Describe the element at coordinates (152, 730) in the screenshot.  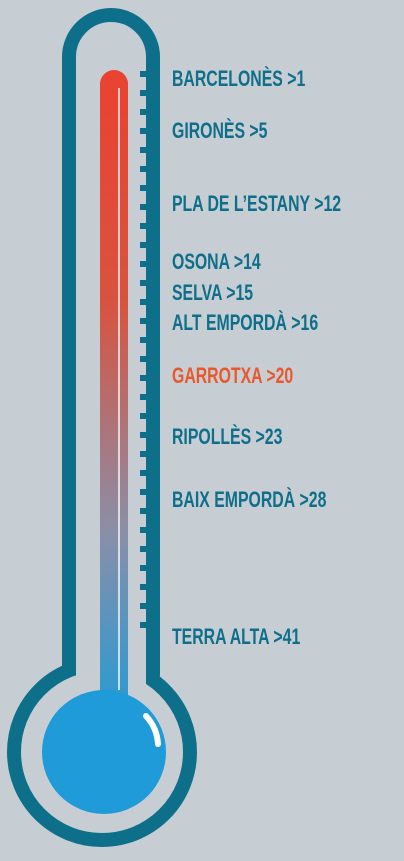
I see `bulb-shine` at that location.